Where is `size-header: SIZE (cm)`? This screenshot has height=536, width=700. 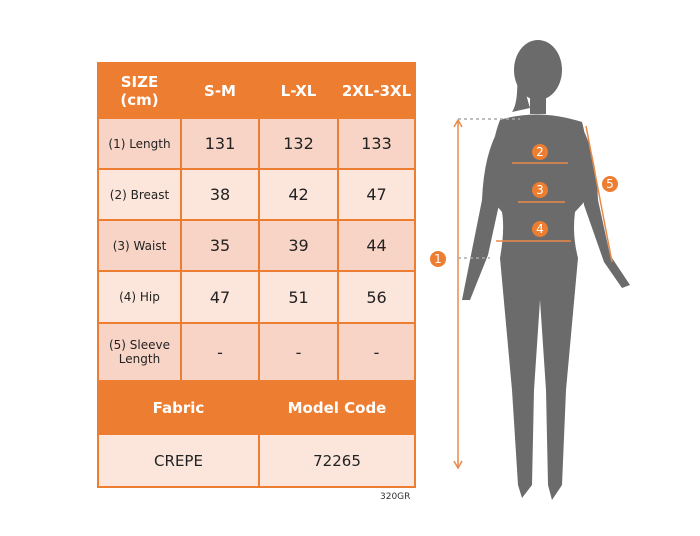 size-header: SIZE (cm) is located at coordinates (139, 90).